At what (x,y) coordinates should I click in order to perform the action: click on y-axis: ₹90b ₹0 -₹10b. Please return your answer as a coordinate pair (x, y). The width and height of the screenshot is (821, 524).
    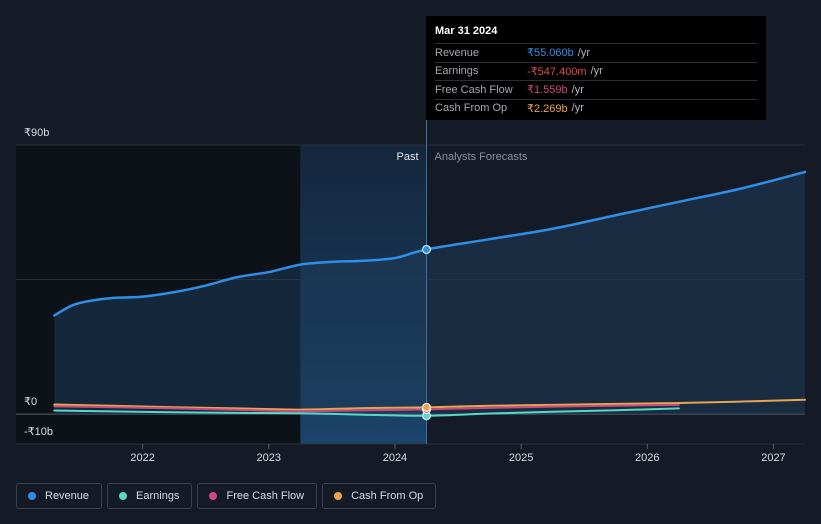
    Looking at the image, I should click on (38, 282).